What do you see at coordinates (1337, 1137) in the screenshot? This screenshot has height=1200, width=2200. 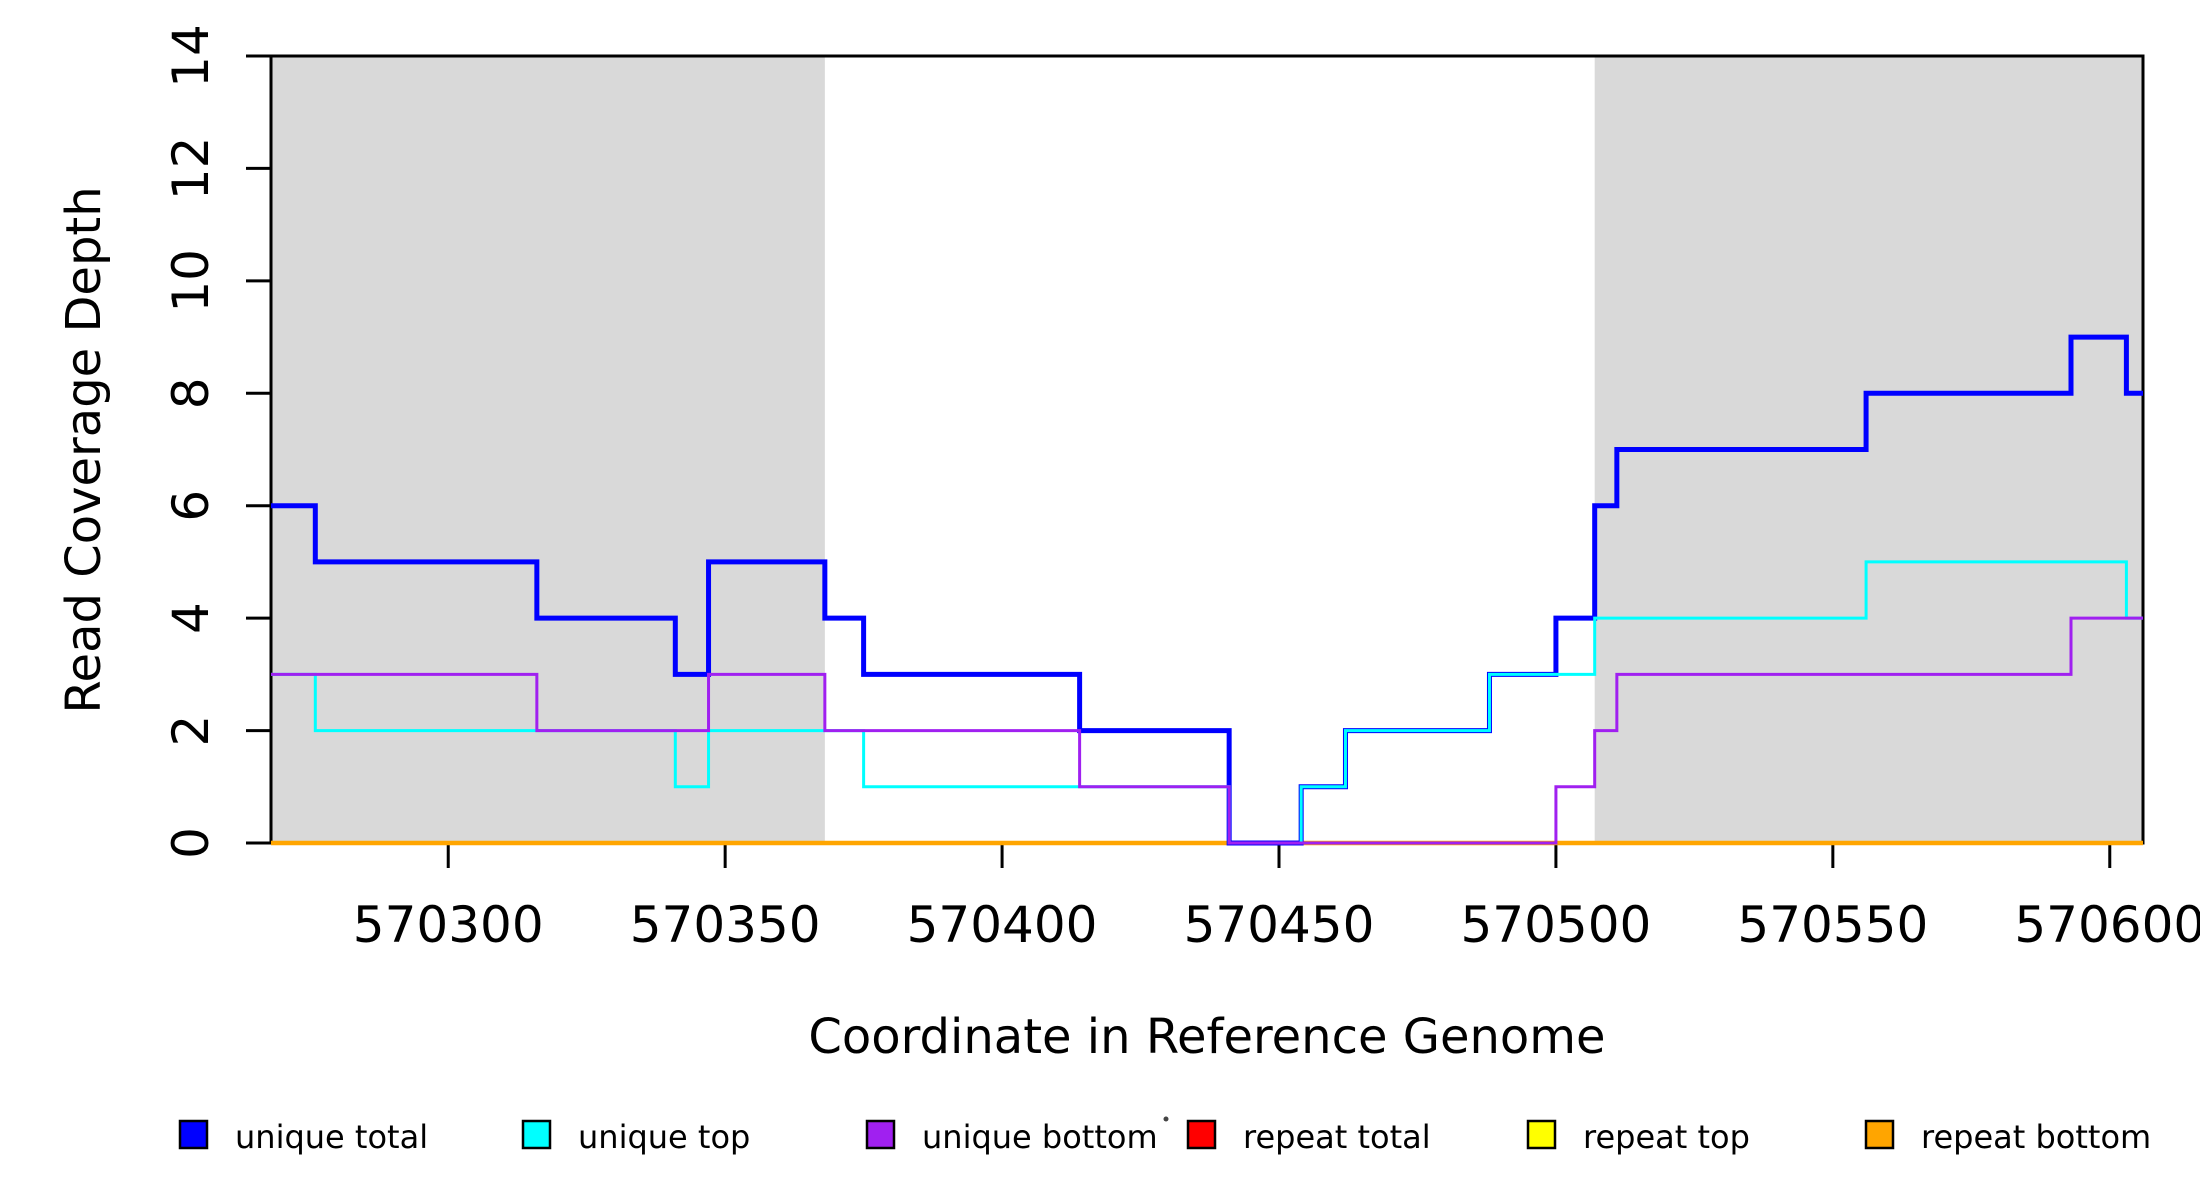 I see `legend-label: repeat total` at bounding box center [1337, 1137].